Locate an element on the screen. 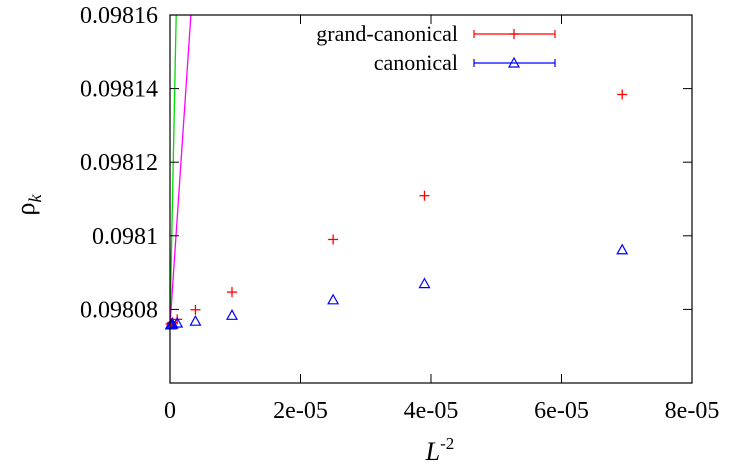 The height and width of the screenshot is (469, 730). legend-marker-grand-canonical is located at coordinates (514, 34).